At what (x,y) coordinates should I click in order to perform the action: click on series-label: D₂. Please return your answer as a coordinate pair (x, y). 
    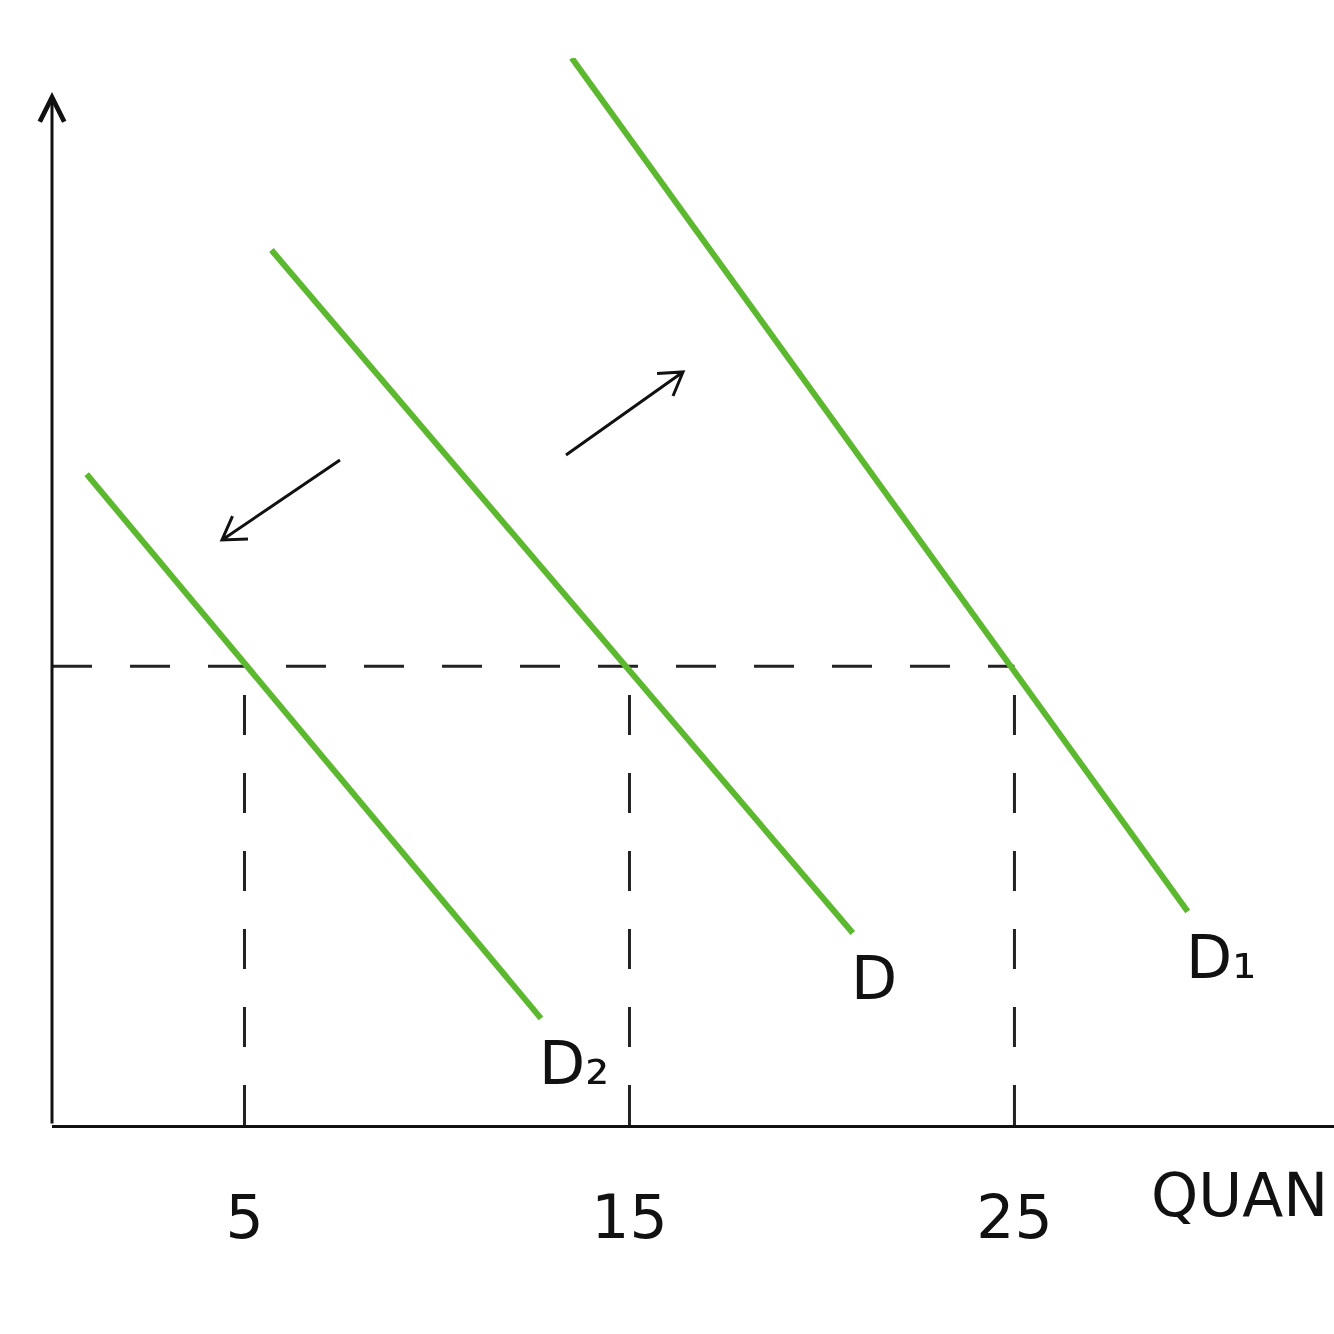
    Looking at the image, I should click on (574, 1063).